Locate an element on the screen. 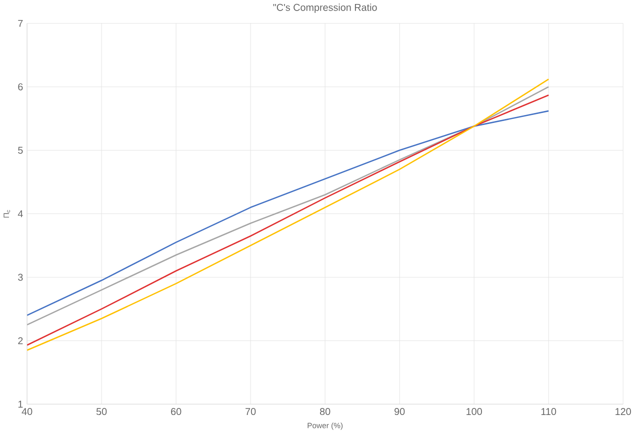  y-tick-label: 1 is located at coordinates (20, 404).